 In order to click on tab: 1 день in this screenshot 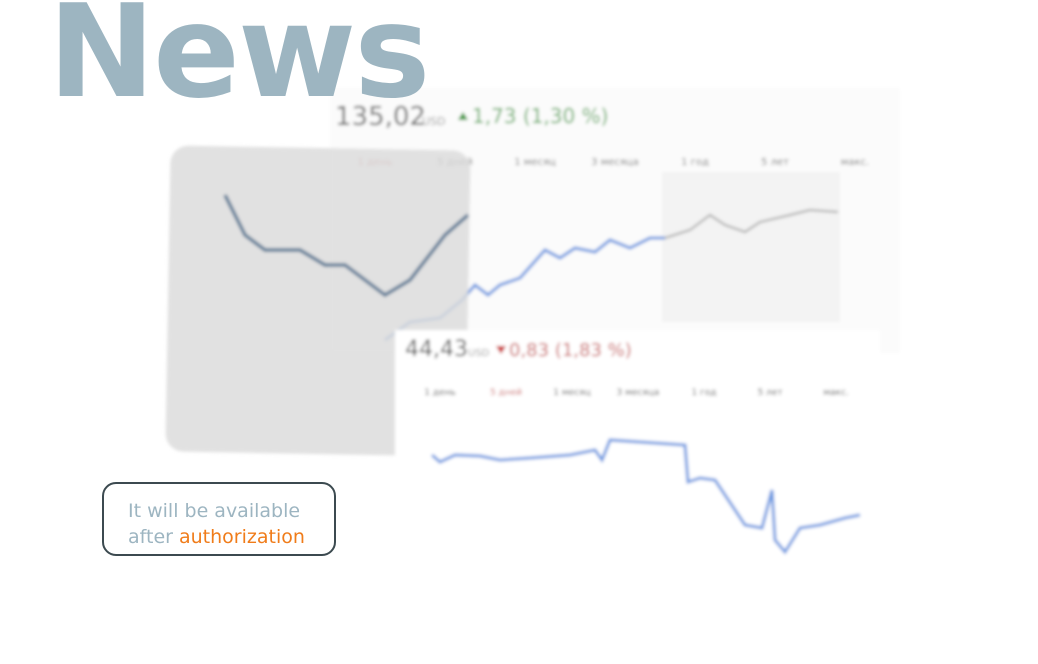, I will do `click(440, 393)`.